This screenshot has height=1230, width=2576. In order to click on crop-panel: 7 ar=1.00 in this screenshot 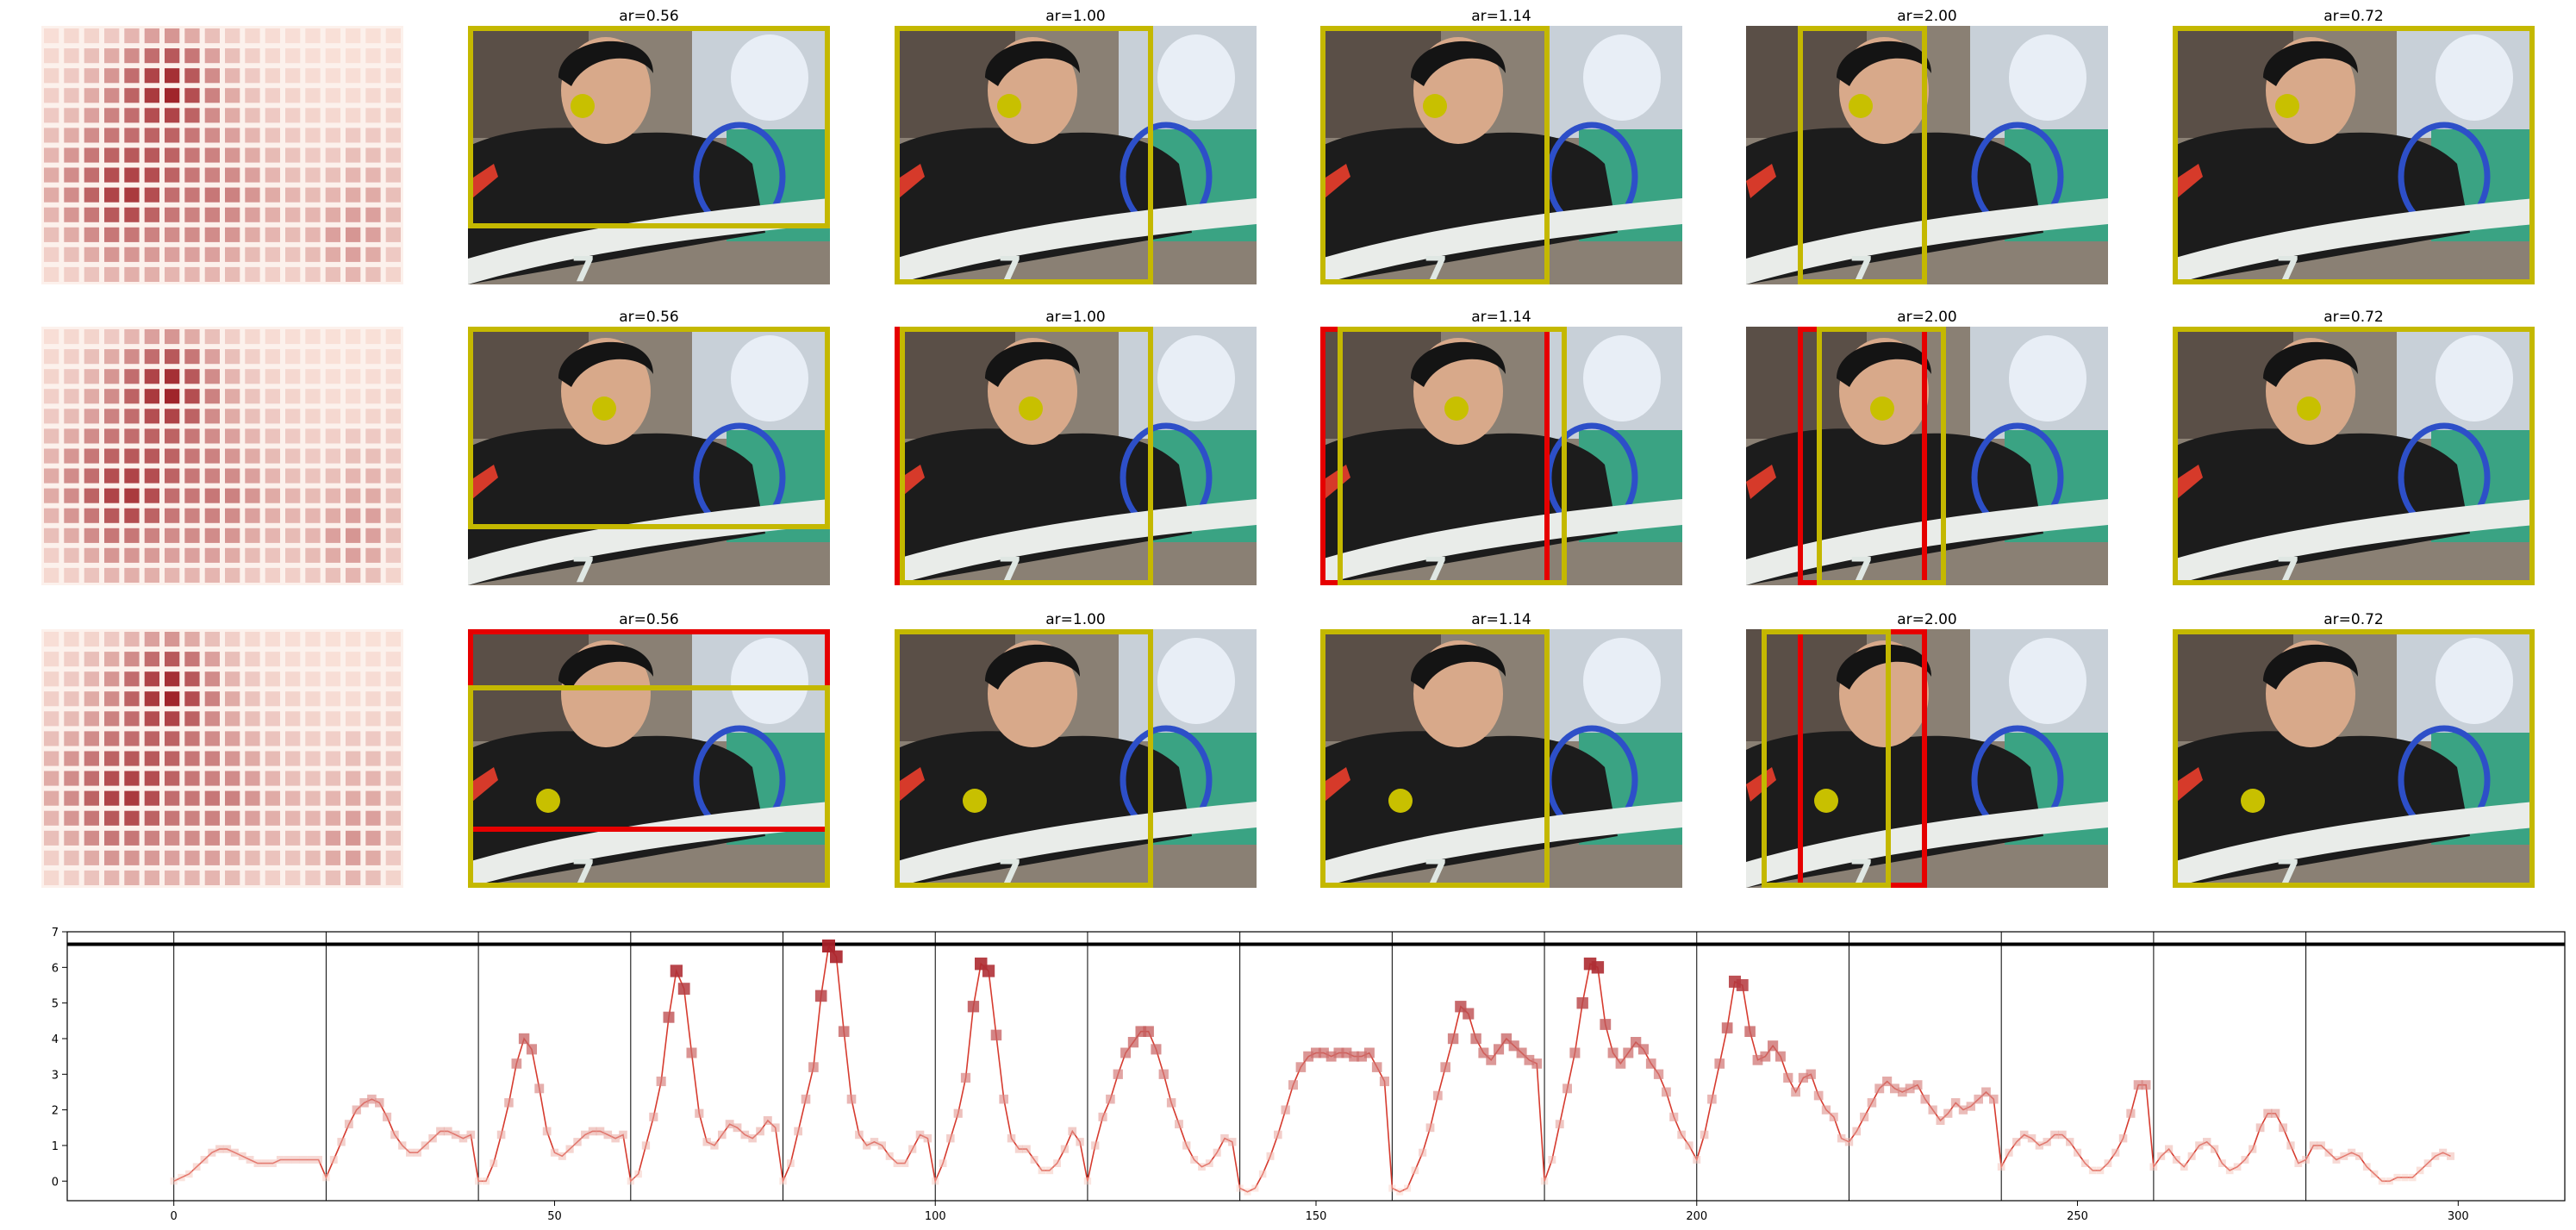, I will do `click(1076, 749)`.